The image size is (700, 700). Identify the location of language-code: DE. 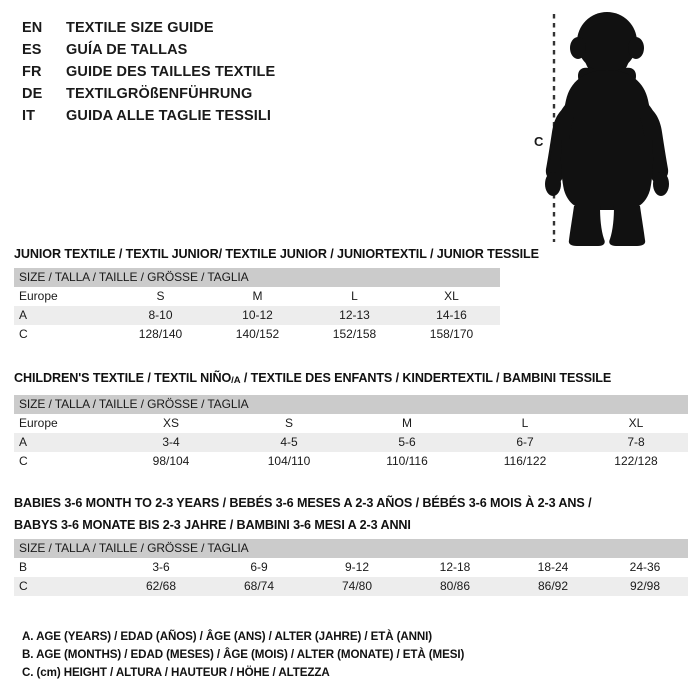
(32, 94).